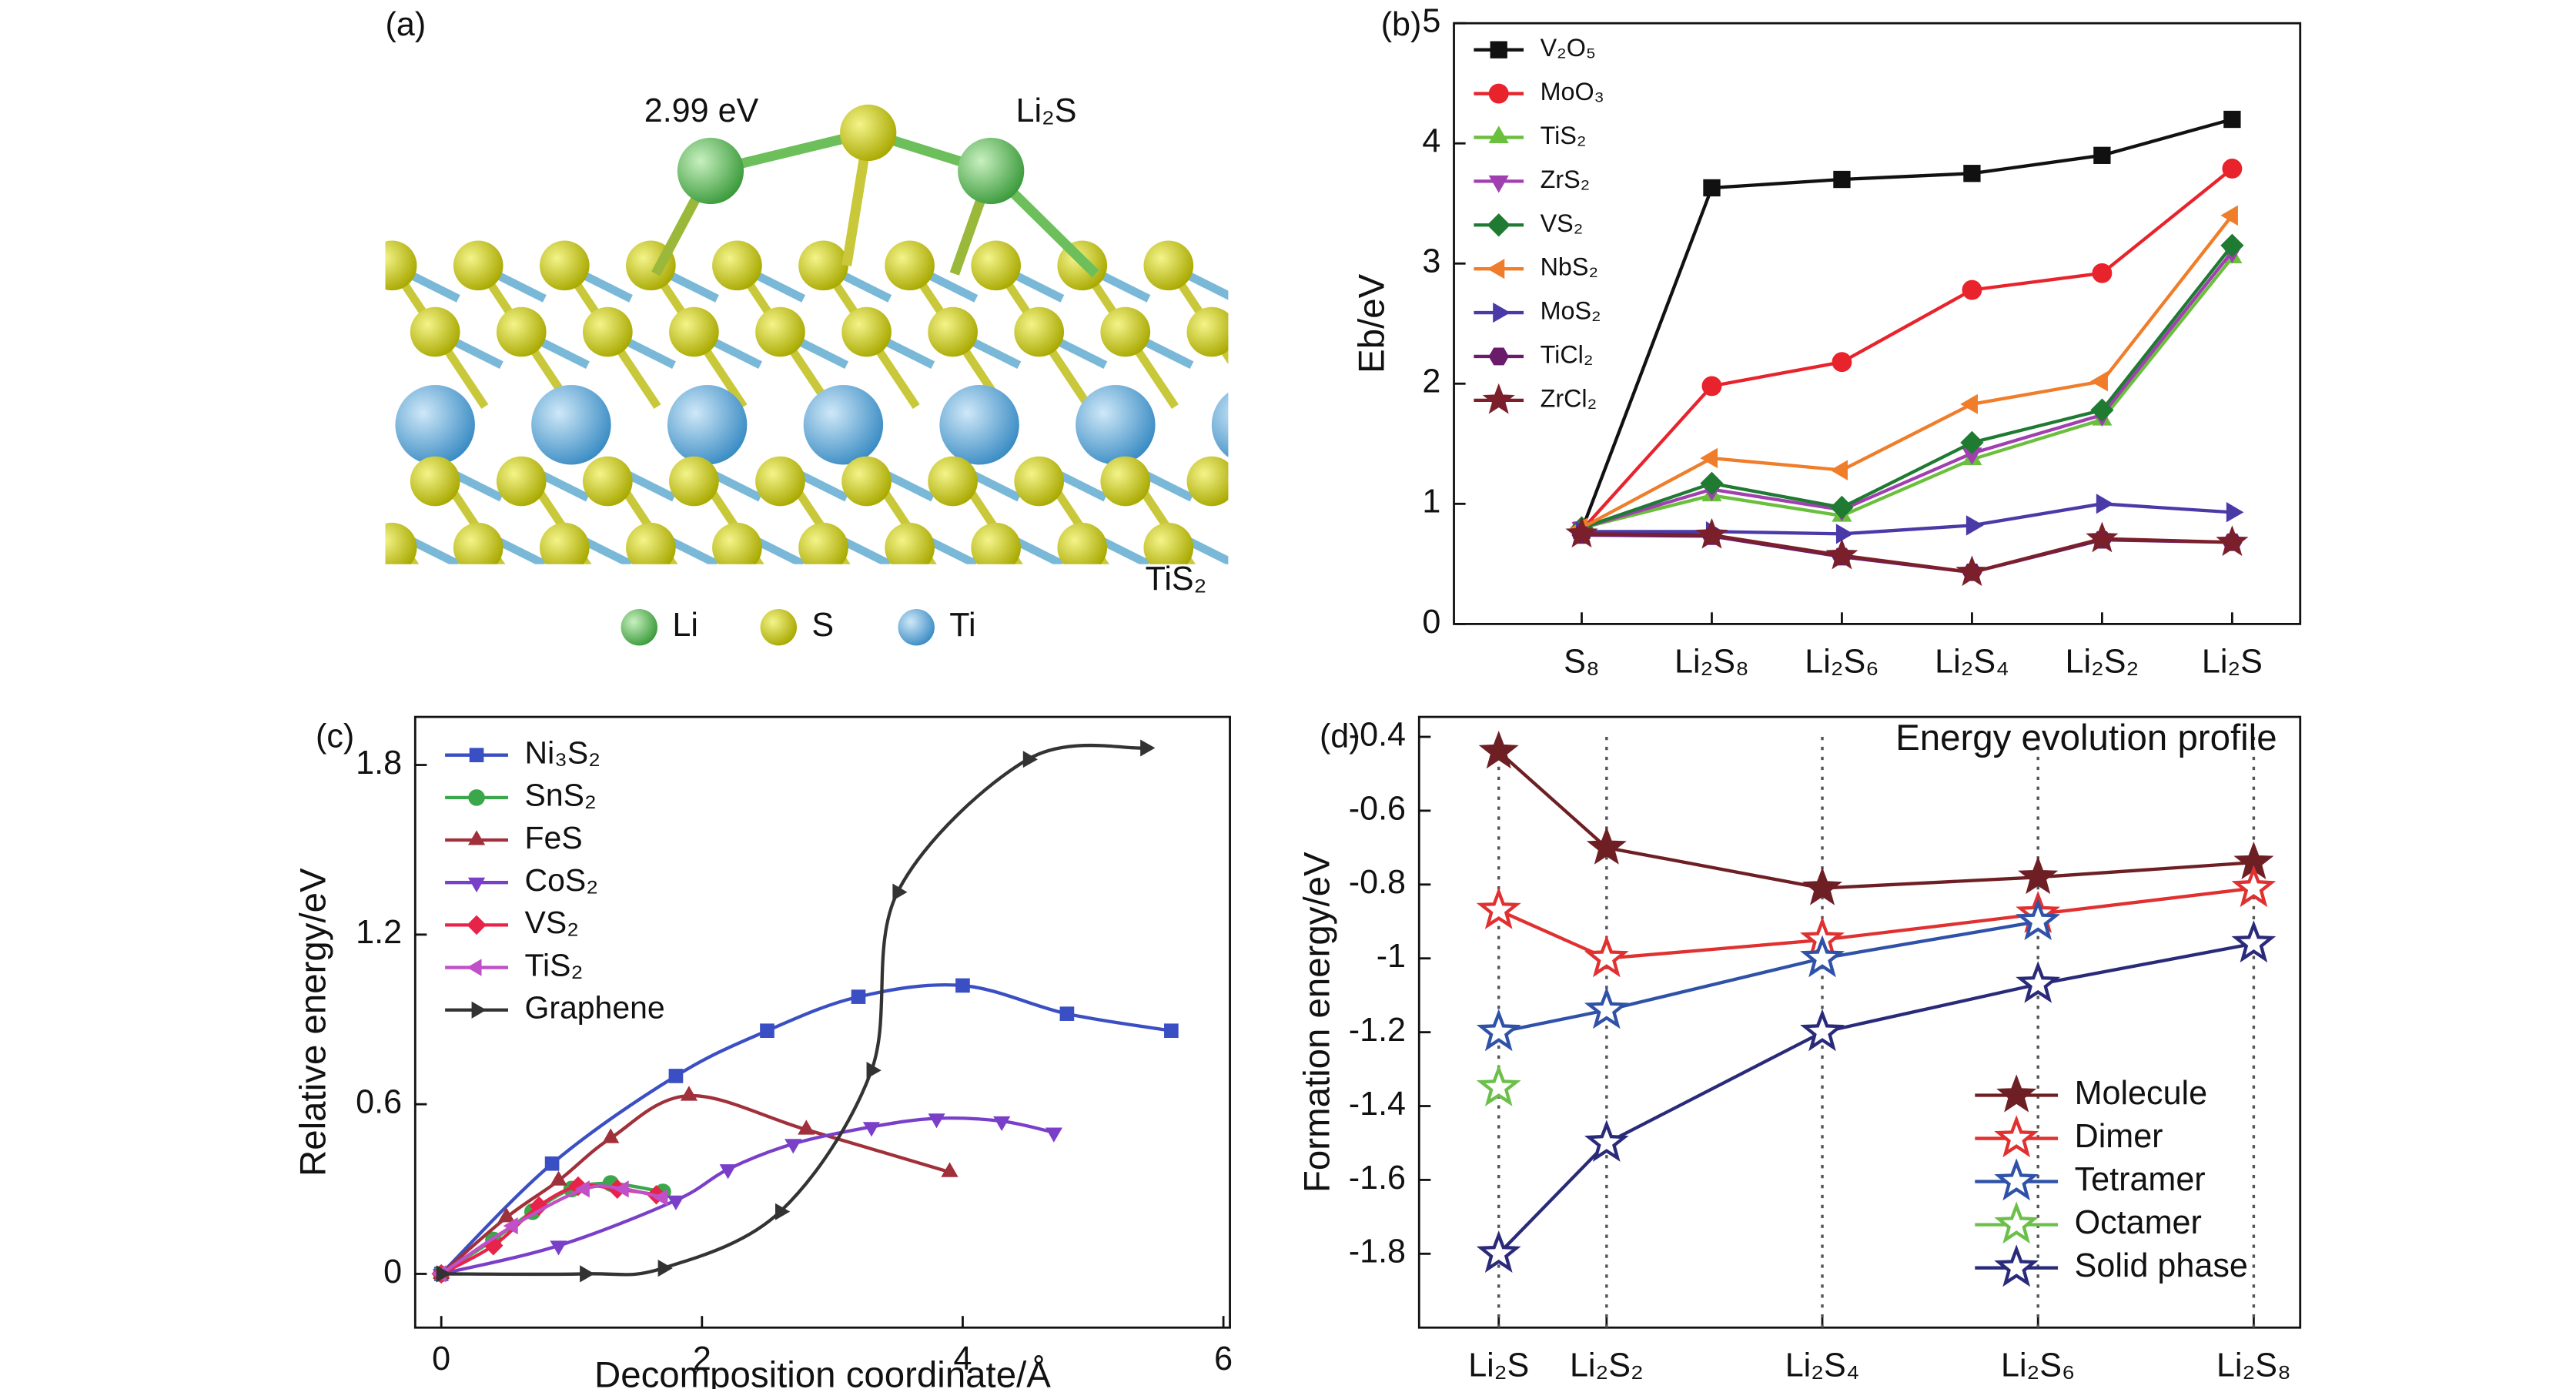 The image size is (2576, 1389). What do you see at coordinates (393, 1271) in the screenshot?
I see `y-tick-label: 0` at bounding box center [393, 1271].